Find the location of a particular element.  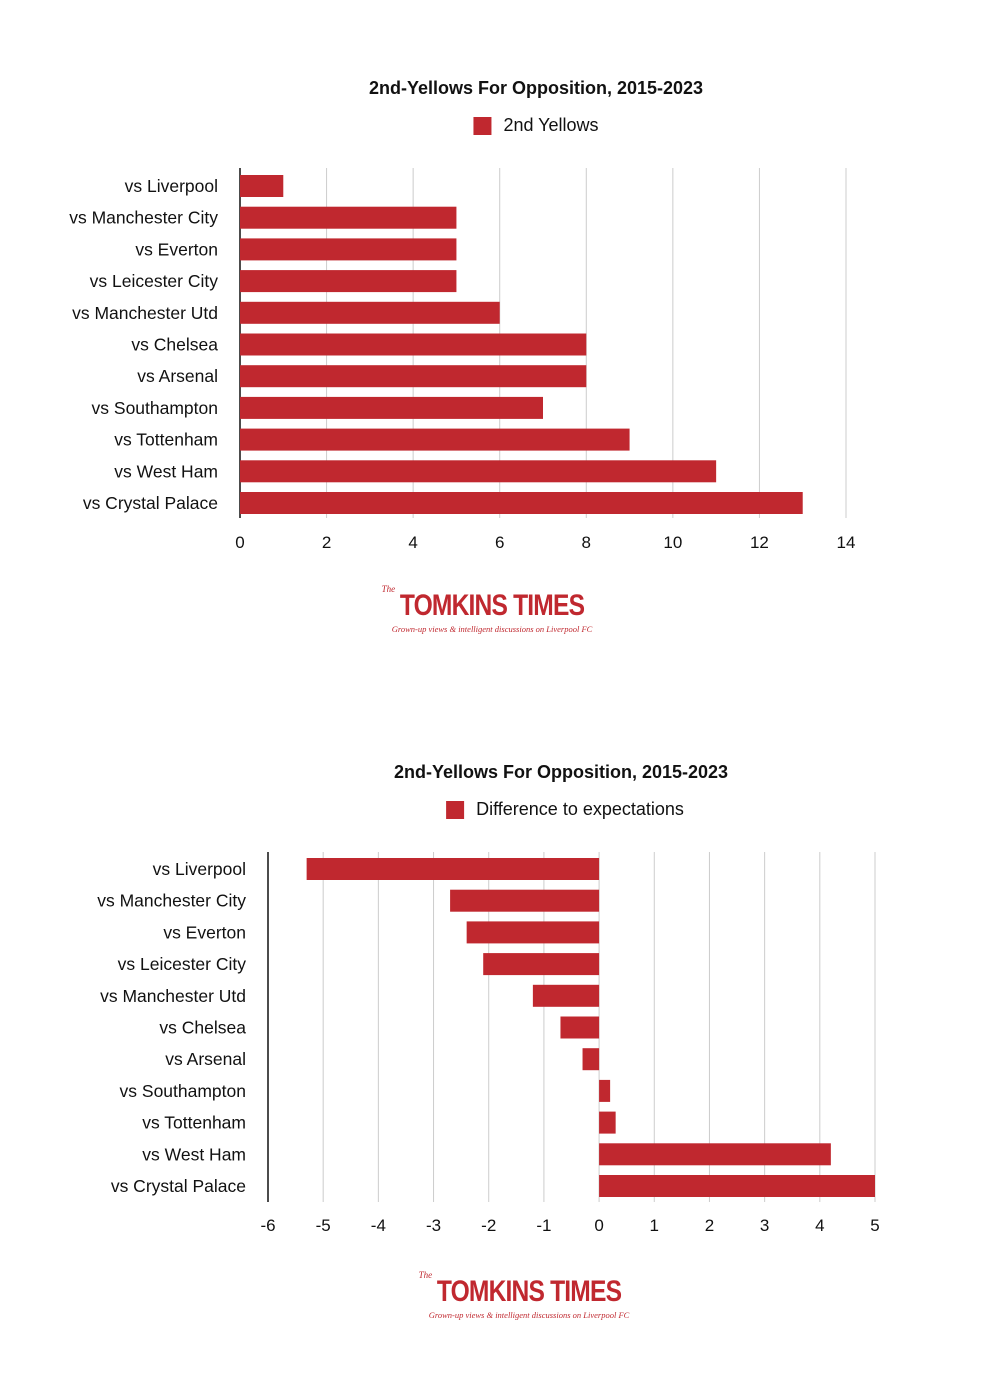

x-tick-label: -3 is located at coordinates (433, 1225).